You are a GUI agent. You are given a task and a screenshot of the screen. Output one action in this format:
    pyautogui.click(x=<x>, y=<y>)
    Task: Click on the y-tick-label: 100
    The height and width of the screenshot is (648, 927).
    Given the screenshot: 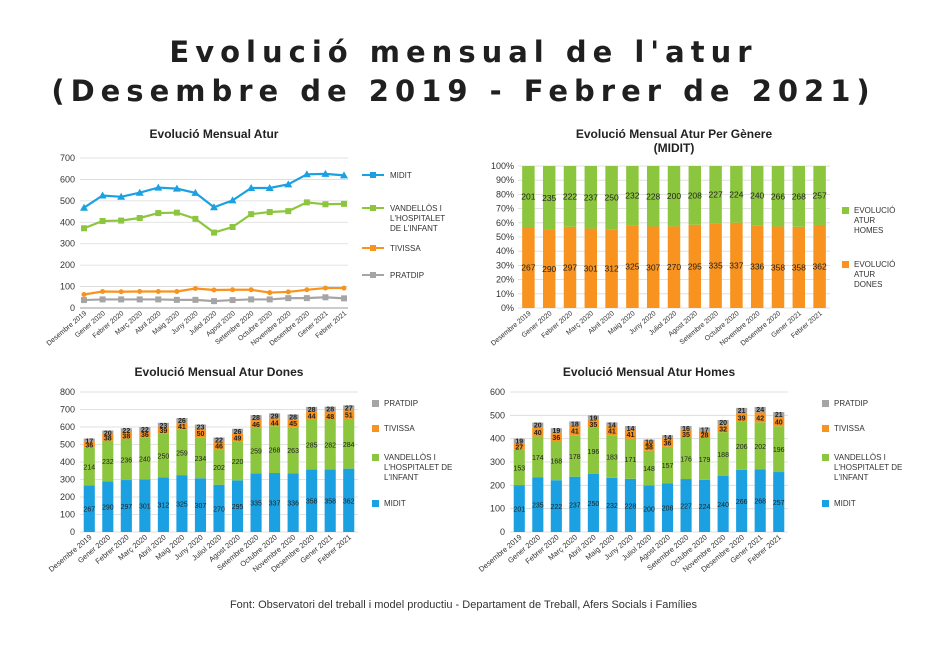 What is the action you would take?
    pyautogui.click(x=67, y=287)
    